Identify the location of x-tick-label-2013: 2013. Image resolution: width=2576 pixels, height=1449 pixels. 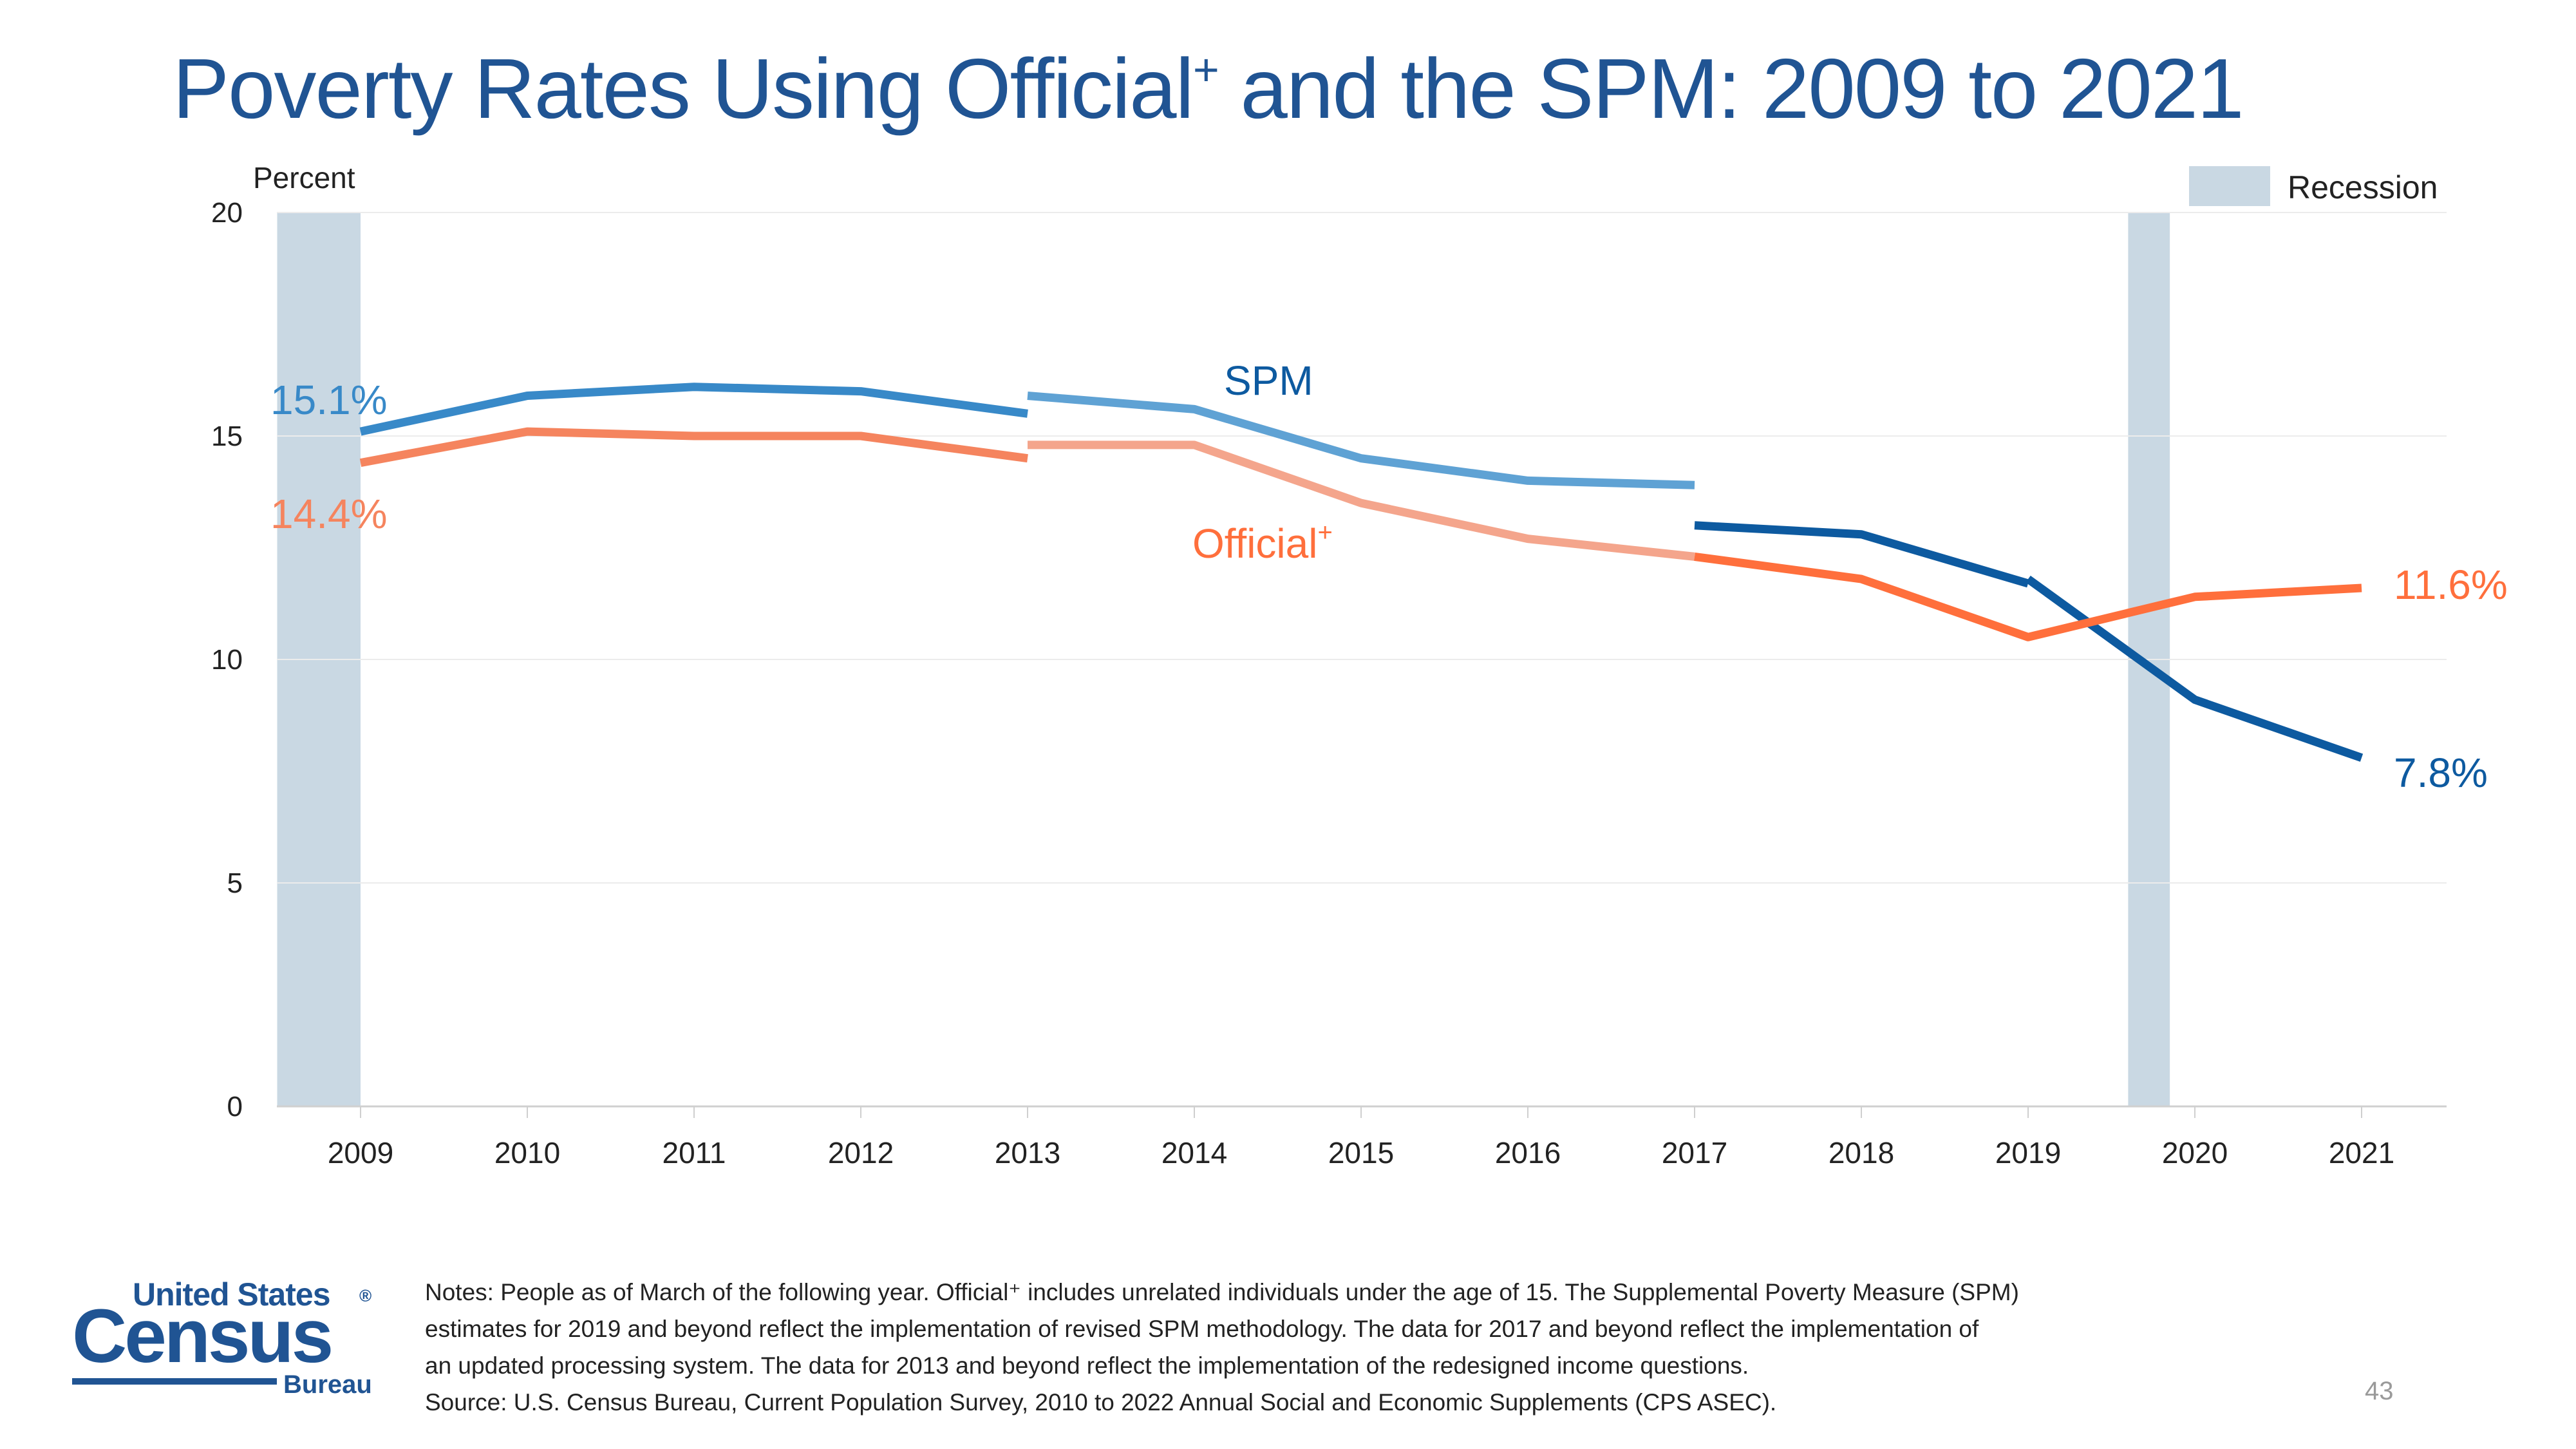
(1027, 1153).